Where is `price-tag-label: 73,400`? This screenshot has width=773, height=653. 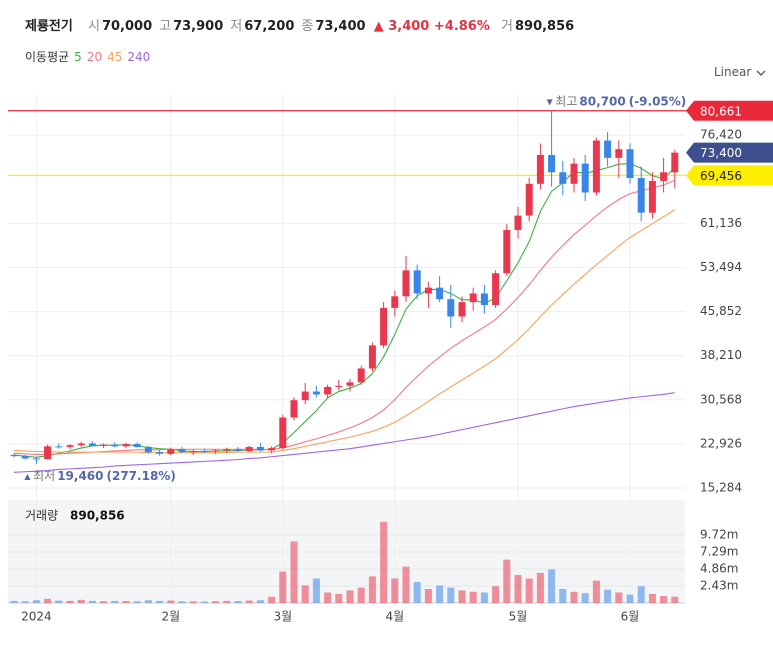 price-tag-label: 73,400 is located at coordinates (721, 153).